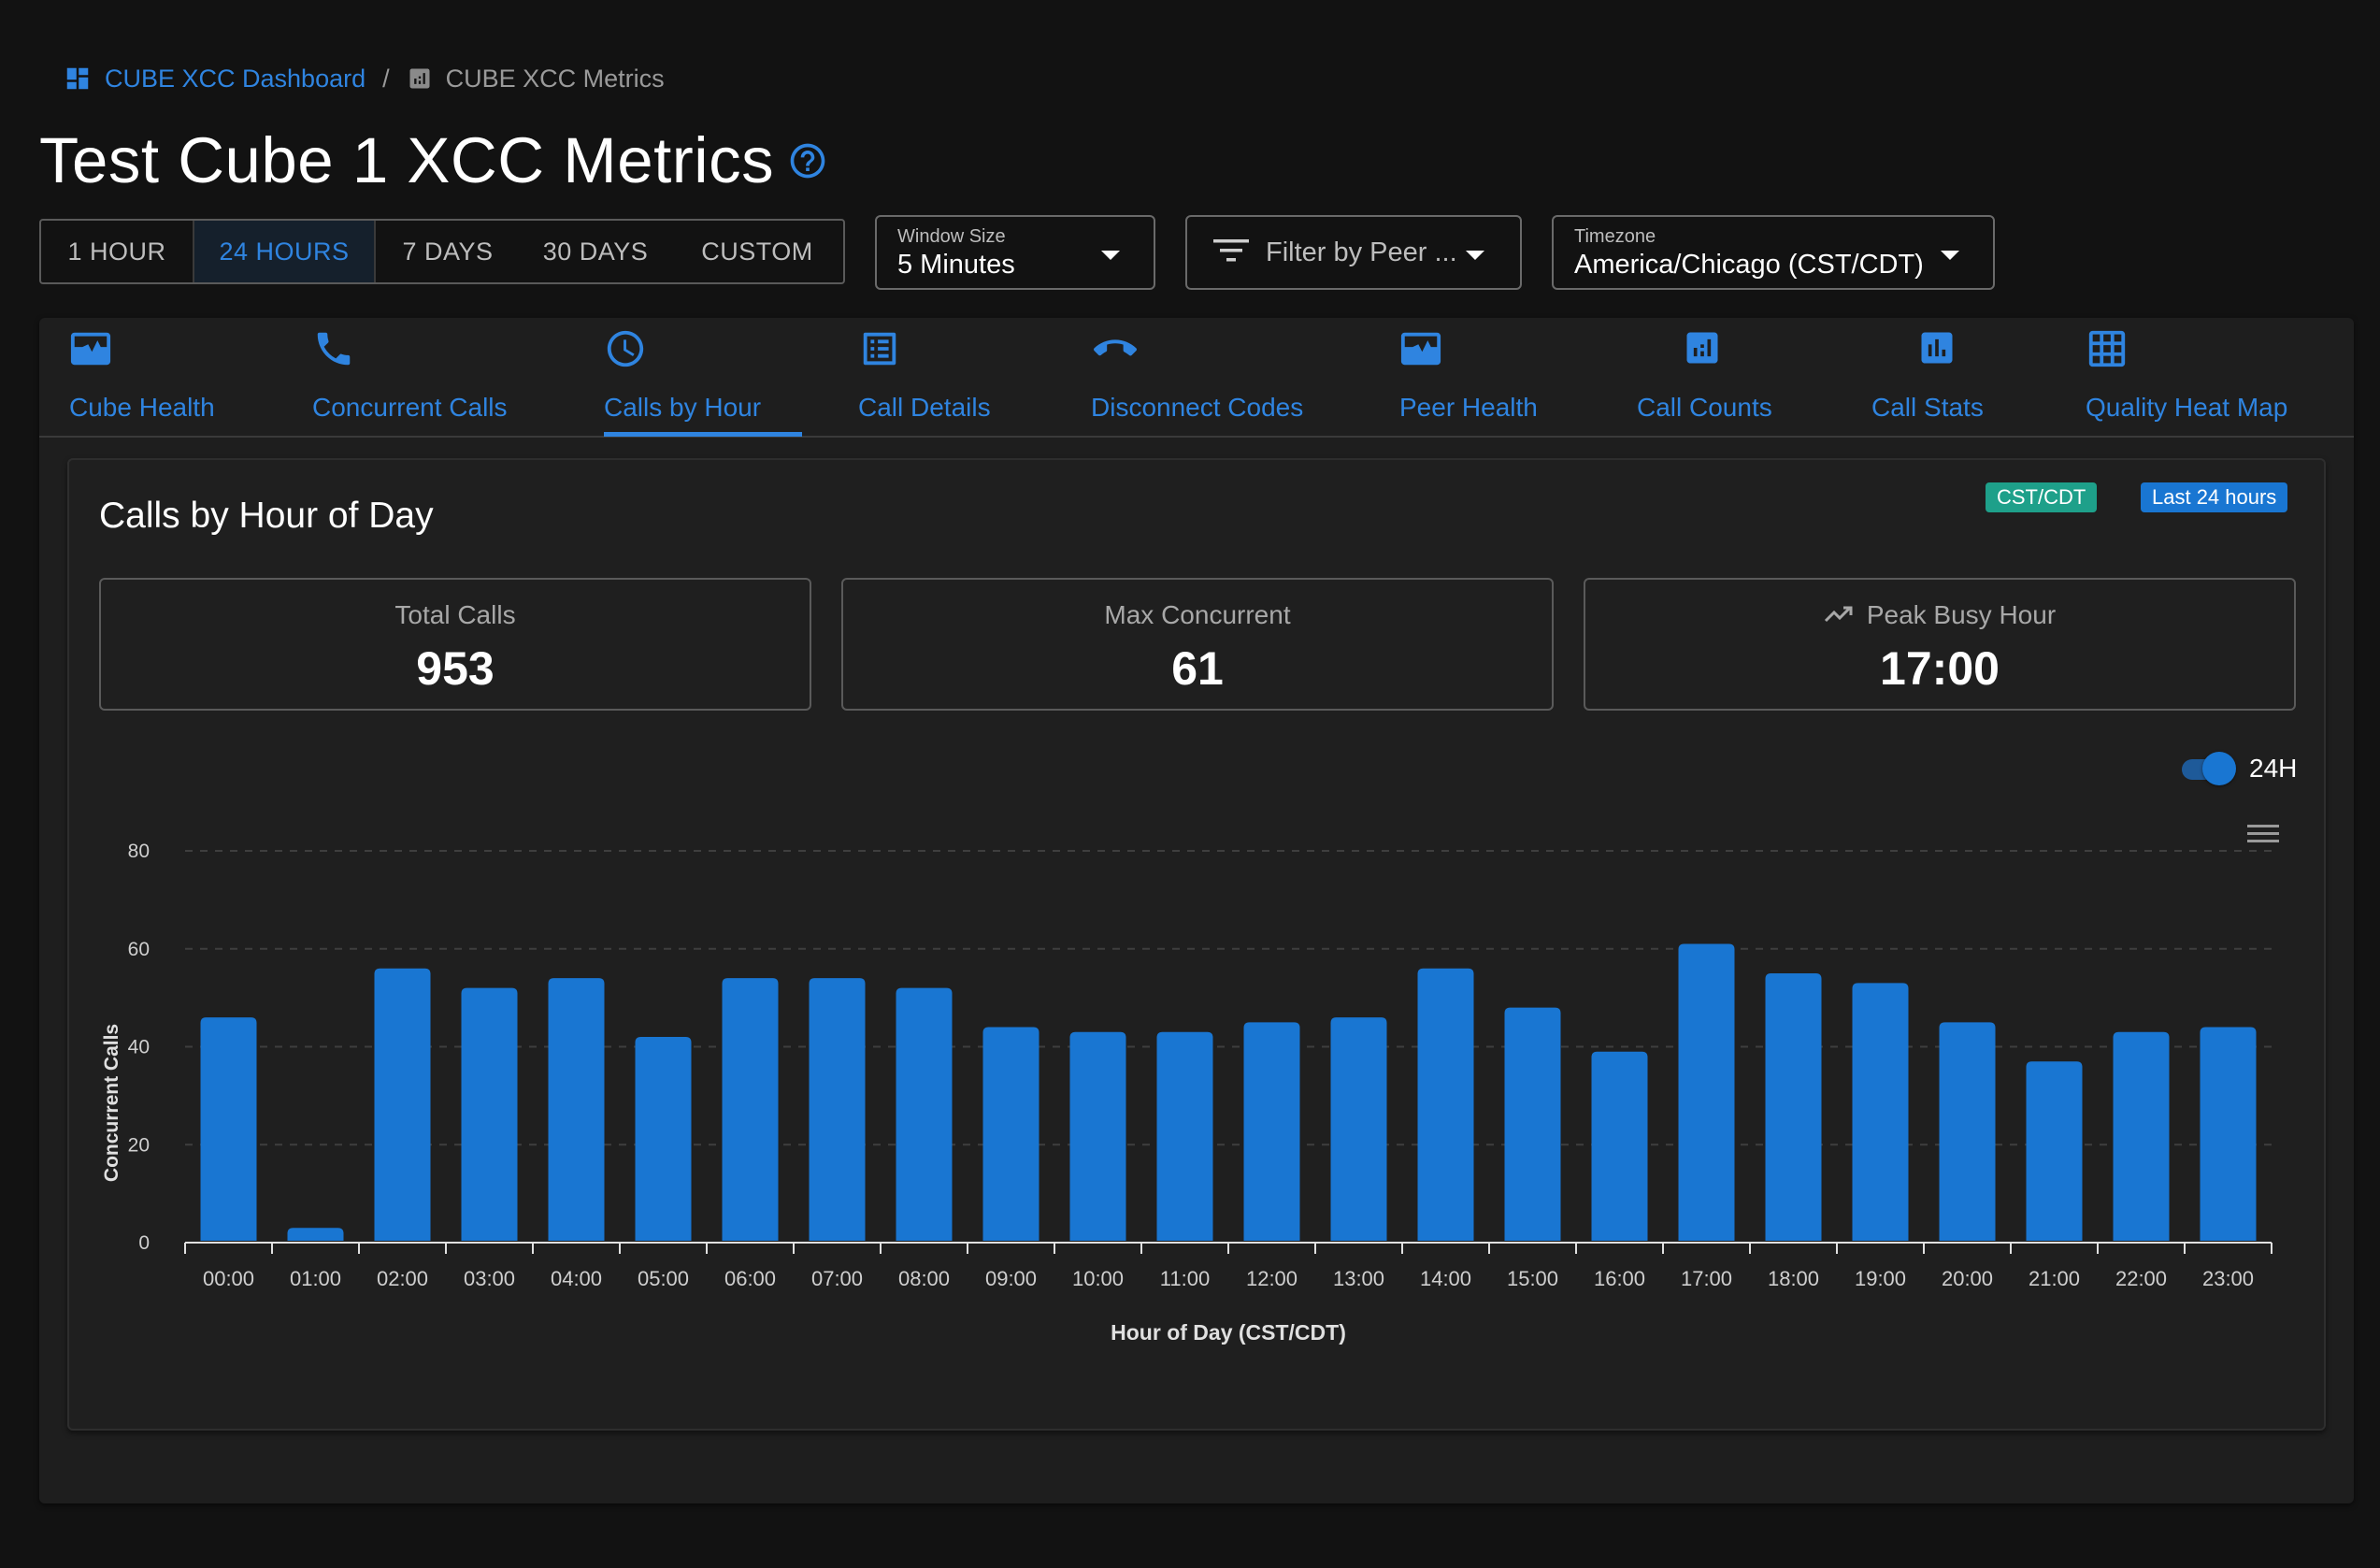 This screenshot has height=1568, width=2380. What do you see at coordinates (455, 614) in the screenshot?
I see `stat-label: Total Calls` at bounding box center [455, 614].